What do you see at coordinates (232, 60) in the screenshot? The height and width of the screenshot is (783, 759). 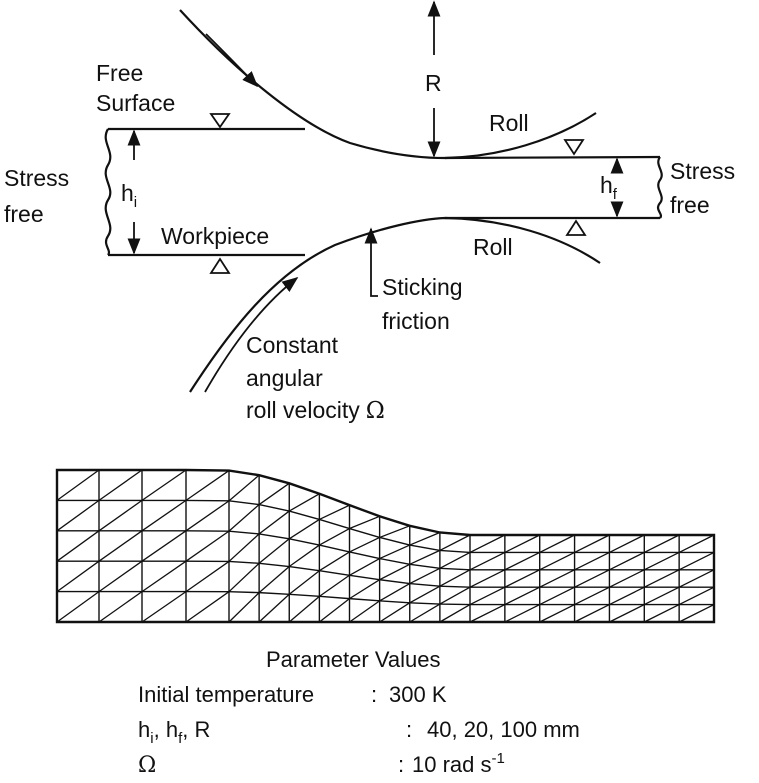 I see `upper-rotation-arrow` at bounding box center [232, 60].